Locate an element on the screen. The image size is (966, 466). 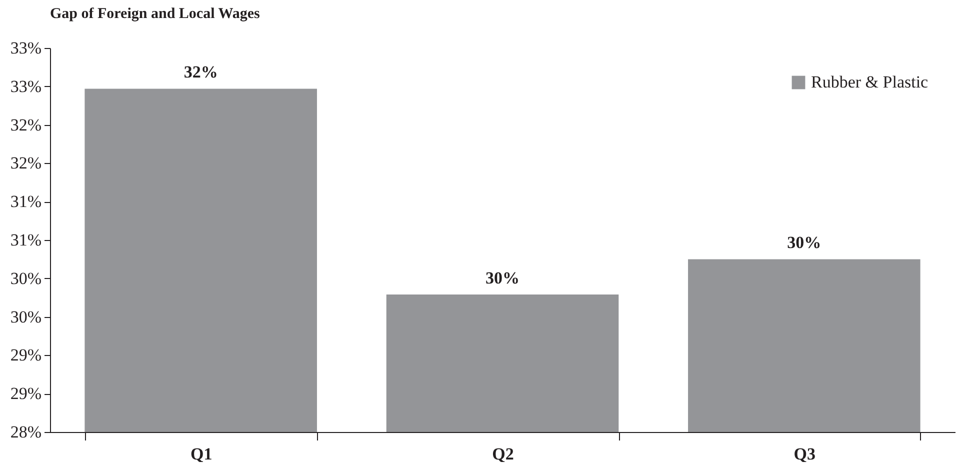
chart-title: Gap of Foreign and Local Wages is located at coordinates (155, 14).